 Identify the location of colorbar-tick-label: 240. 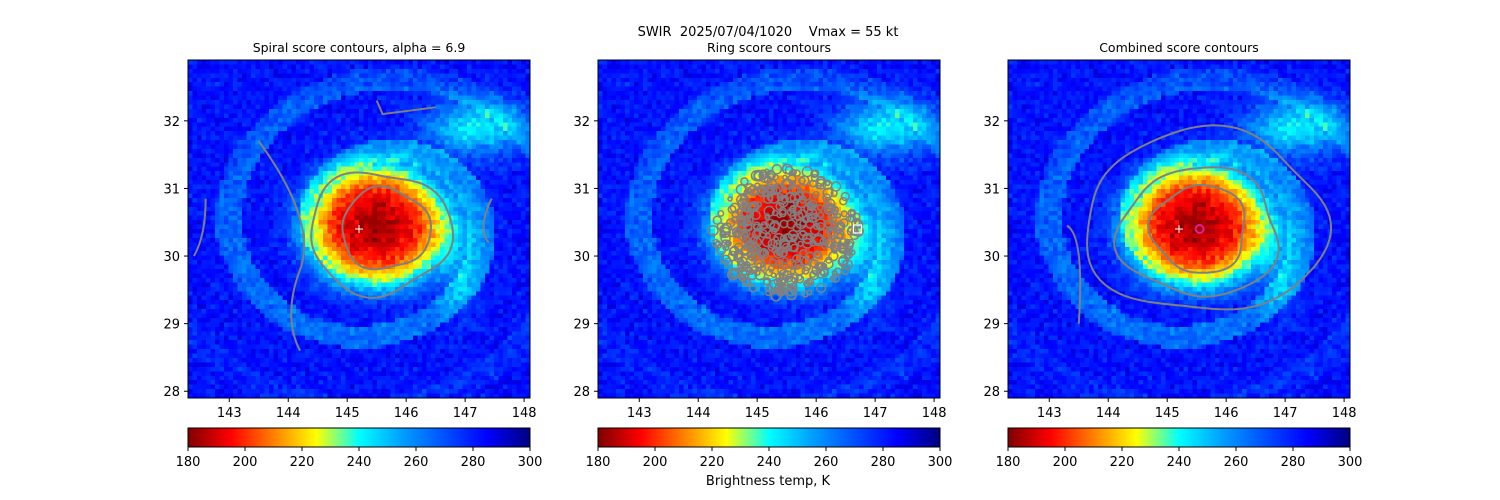
(1179, 462).